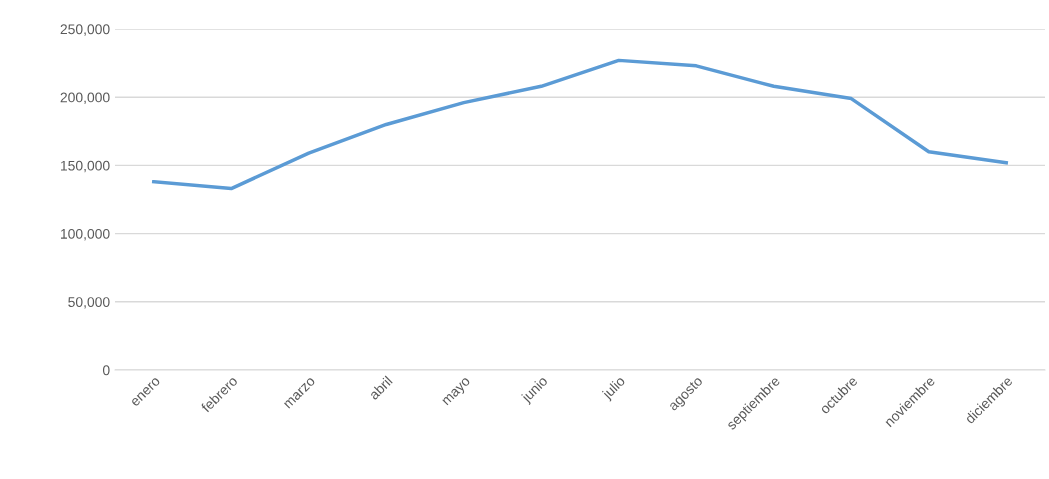 The height and width of the screenshot is (479, 1049). What do you see at coordinates (85, 98) in the screenshot?
I see `y-tick-label: 200,000` at bounding box center [85, 98].